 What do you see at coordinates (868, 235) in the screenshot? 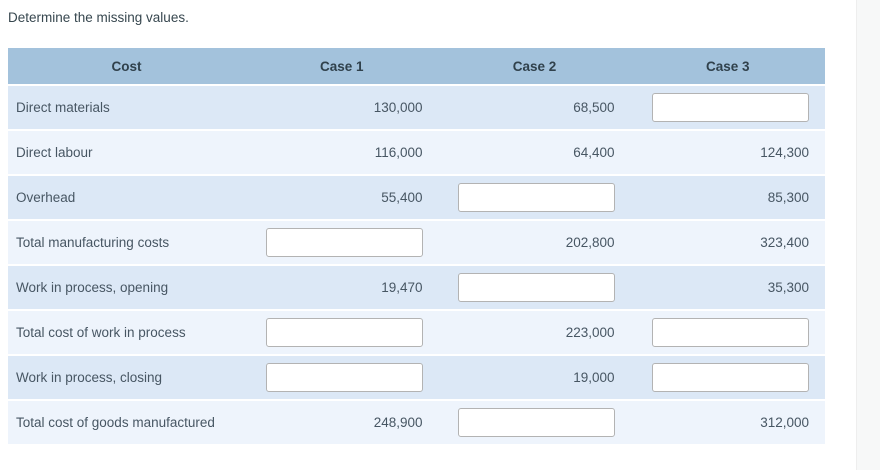
I see `right-gutter` at bounding box center [868, 235].